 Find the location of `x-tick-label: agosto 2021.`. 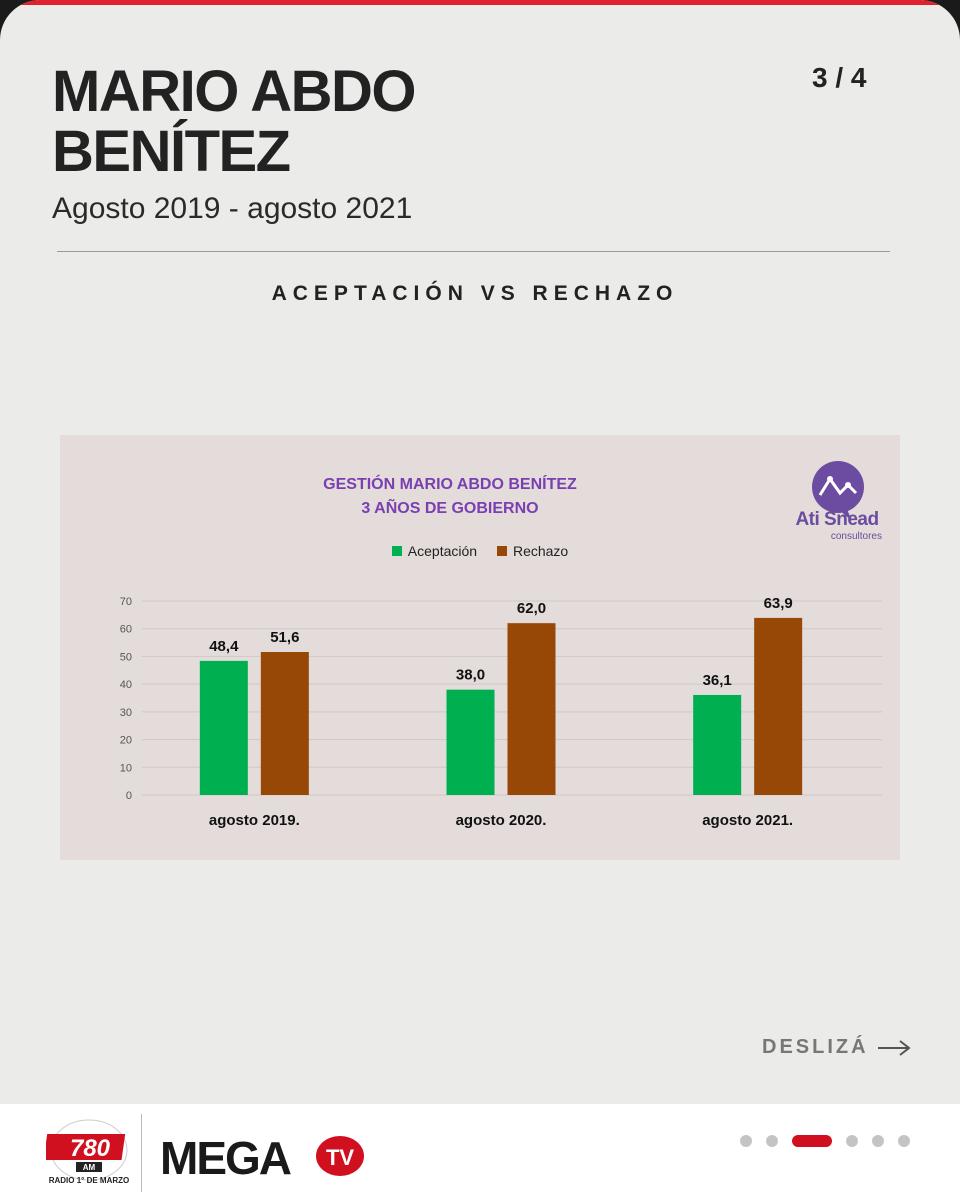

x-tick-label: agosto 2021. is located at coordinates (747, 820).